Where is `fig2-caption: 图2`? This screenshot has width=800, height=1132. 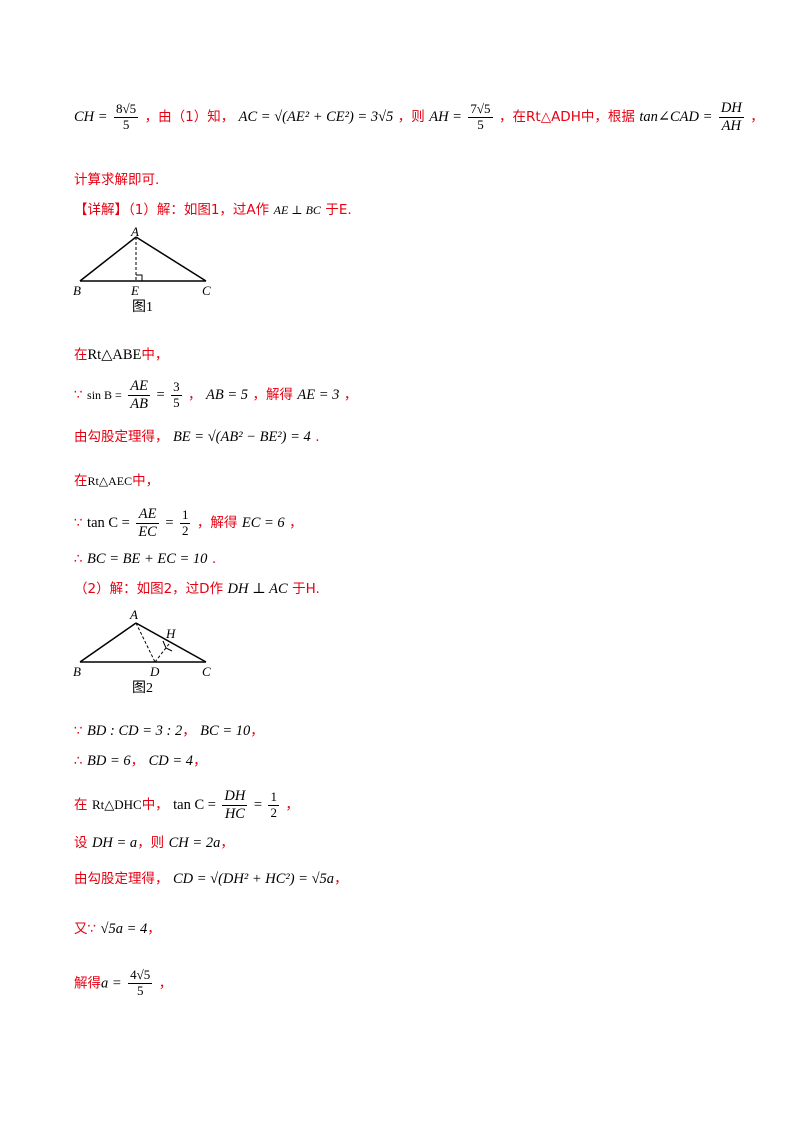
fig2-caption: 图2 is located at coordinates (142, 688).